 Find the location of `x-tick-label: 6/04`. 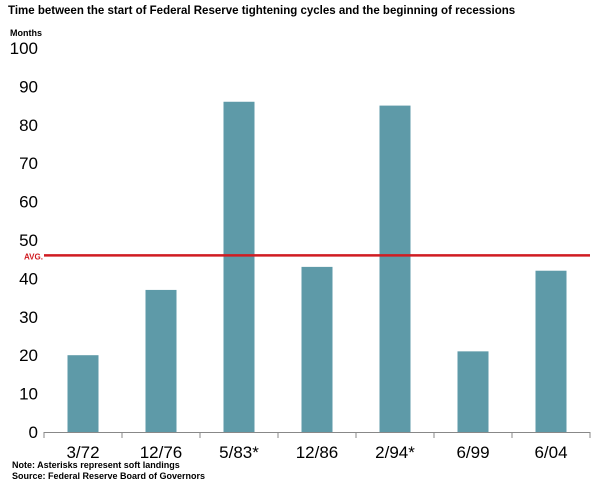

x-tick-label: 6/04 is located at coordinates (550, 452).